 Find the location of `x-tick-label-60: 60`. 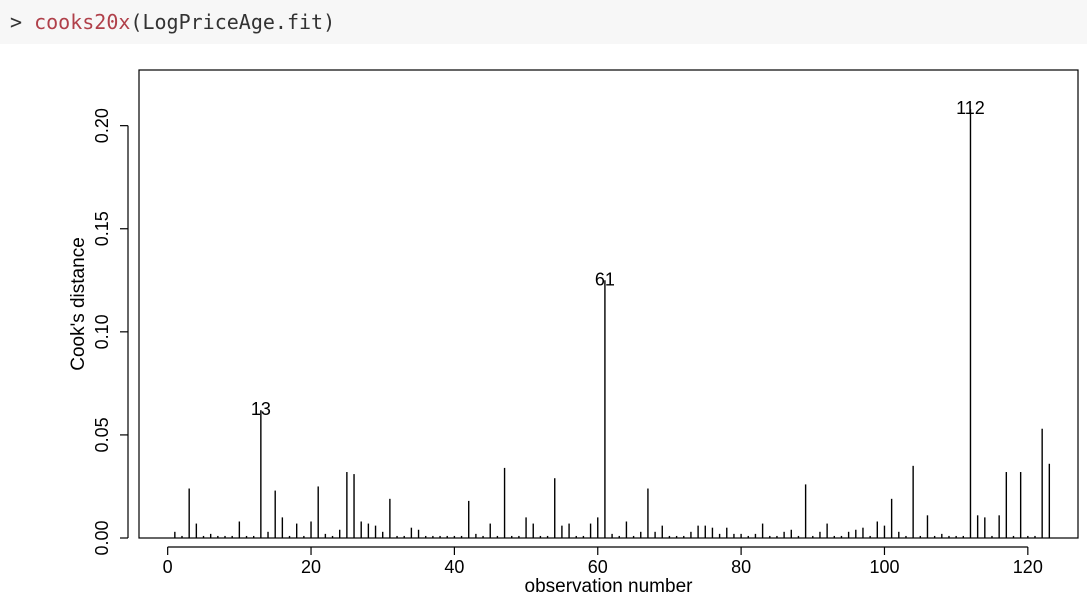

x-tick-label-60: 60 is located at coordinates (598, 567).